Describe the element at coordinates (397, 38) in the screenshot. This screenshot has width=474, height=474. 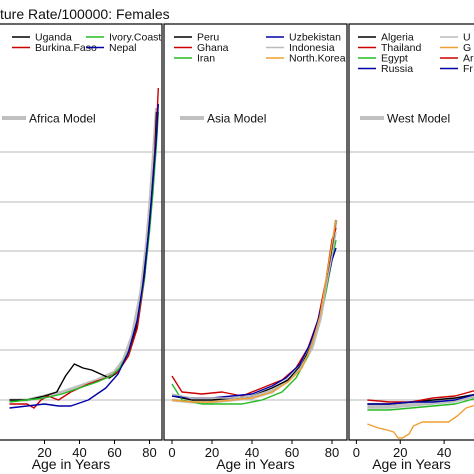
I see `legend-label: Algeria` at that location.